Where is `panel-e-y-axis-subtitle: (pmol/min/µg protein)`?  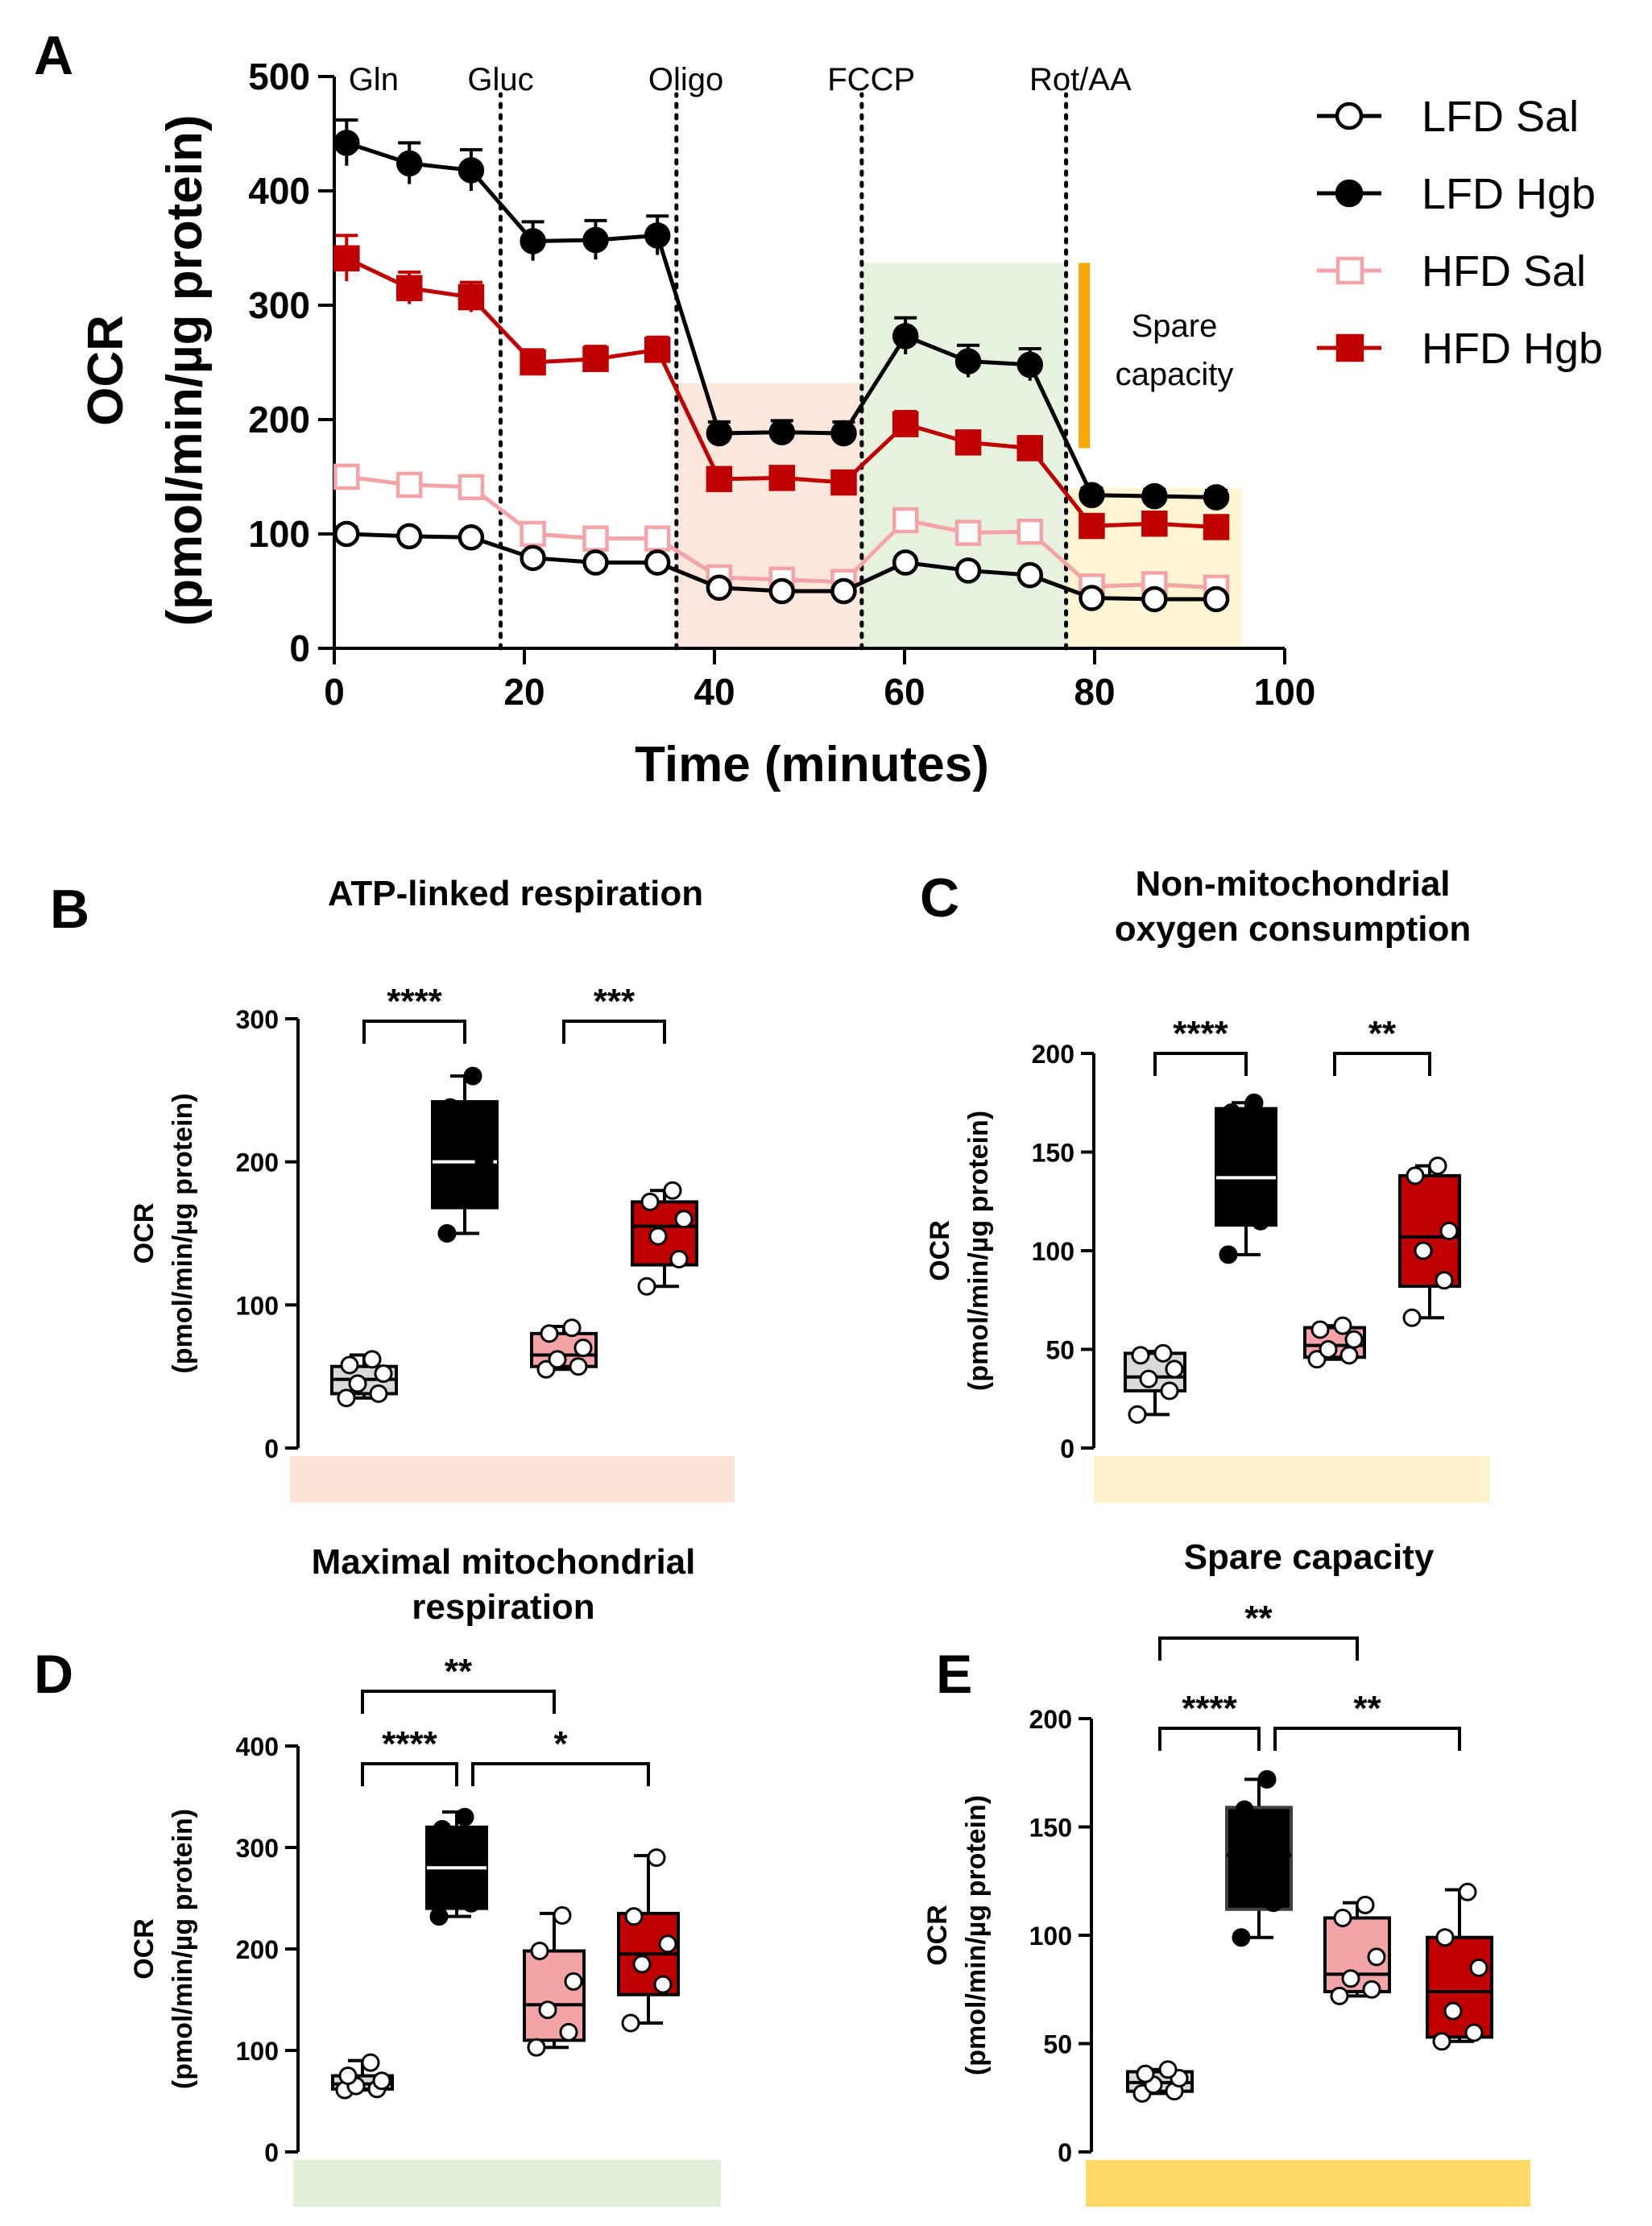 panel-e-y-axis-subtitle: (pmol/min/µg protein) is located at coordinates (976, 1935).